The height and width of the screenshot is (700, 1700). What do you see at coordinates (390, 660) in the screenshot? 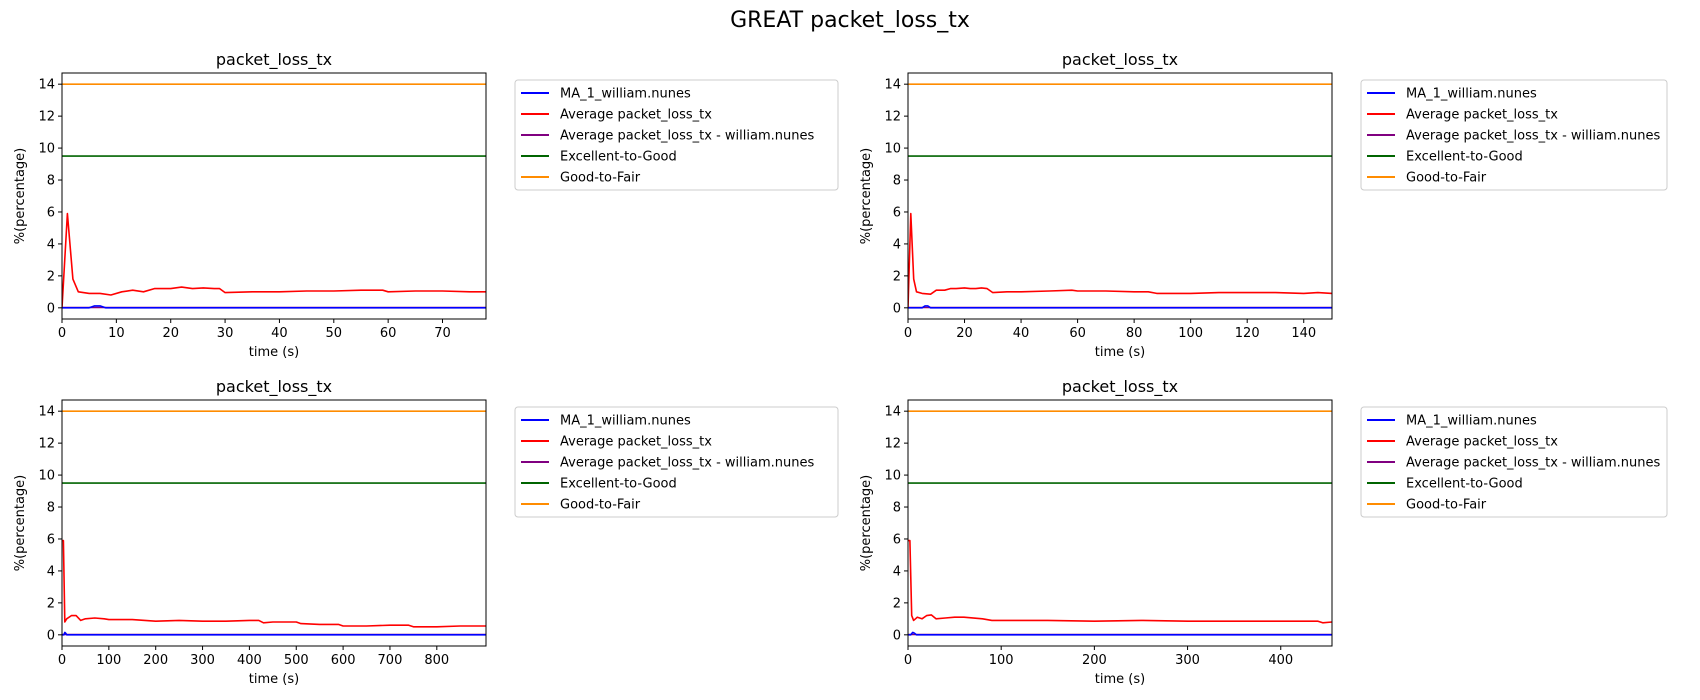
I see `x-tick-label: 700` at bounding box center [390, 660].